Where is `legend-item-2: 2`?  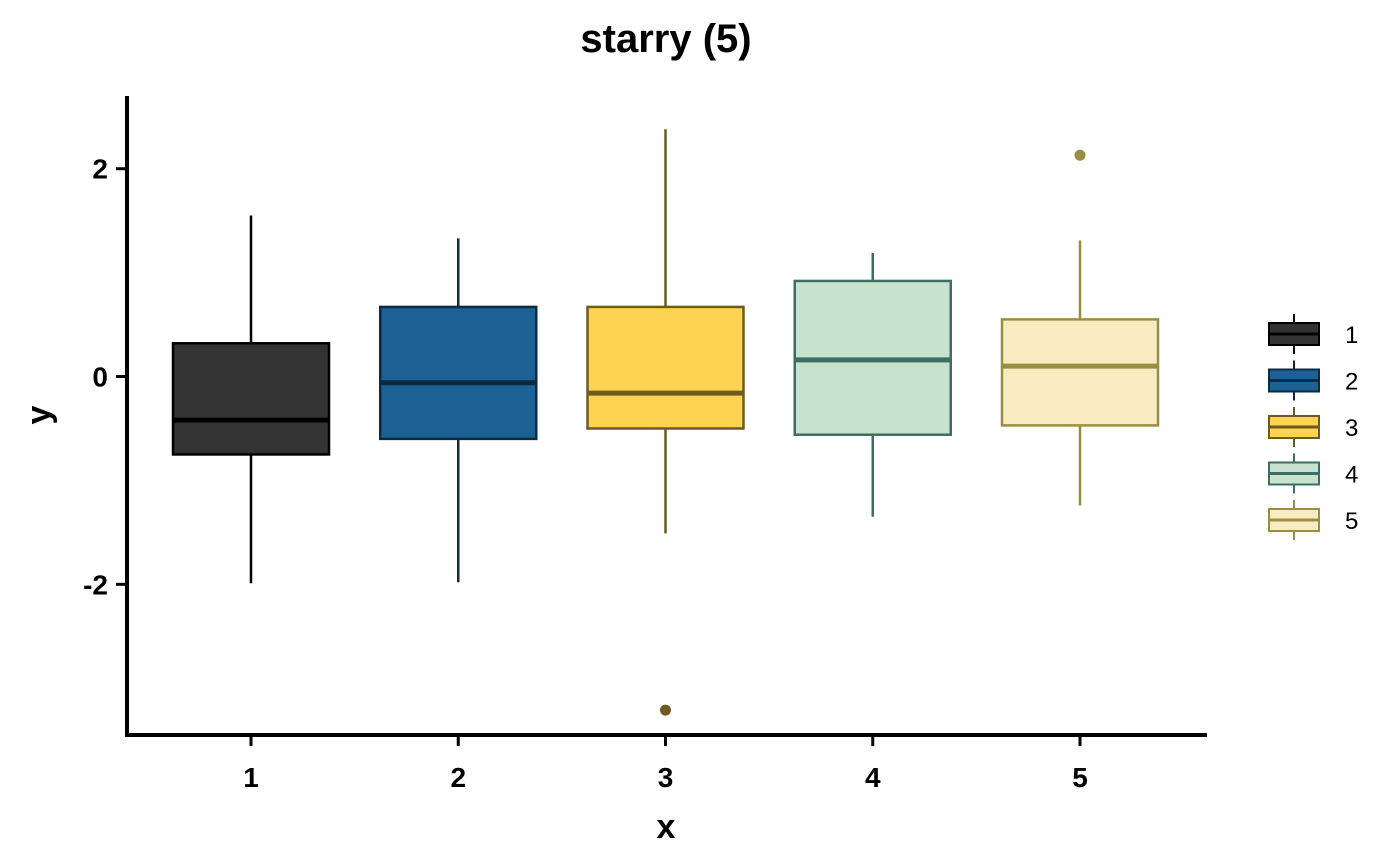 legend-item-2: 2 is located at coordinates (1313, 380).